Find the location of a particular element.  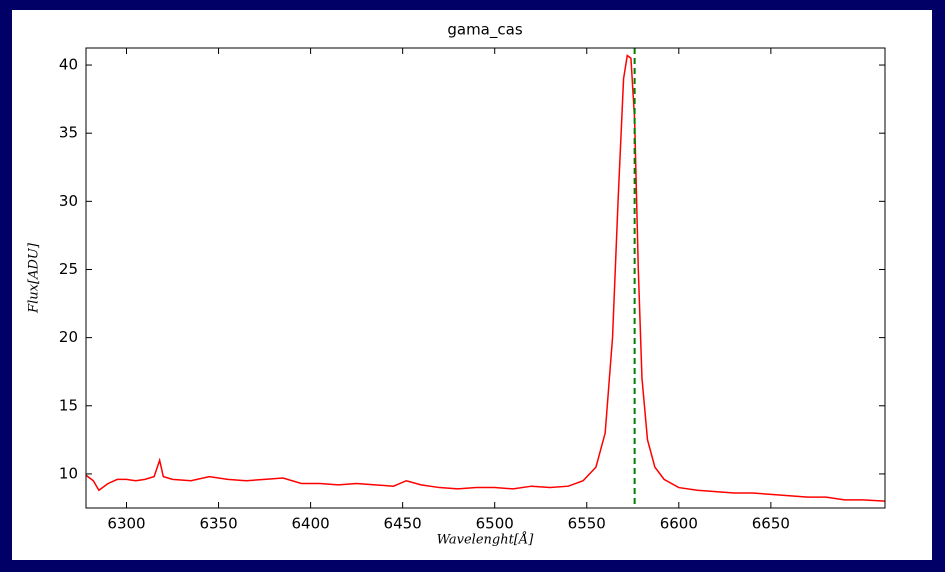

x-tick-label: 6500 is located at coordinates (495, 524).